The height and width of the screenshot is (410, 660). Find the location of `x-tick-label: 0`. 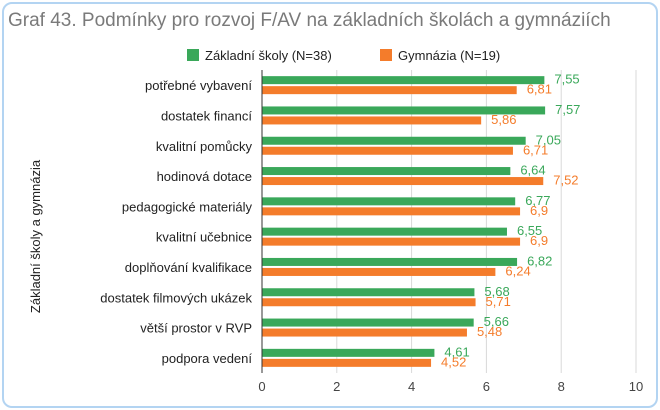

x-tick-label: 0 is located at coordinates (261, 386).